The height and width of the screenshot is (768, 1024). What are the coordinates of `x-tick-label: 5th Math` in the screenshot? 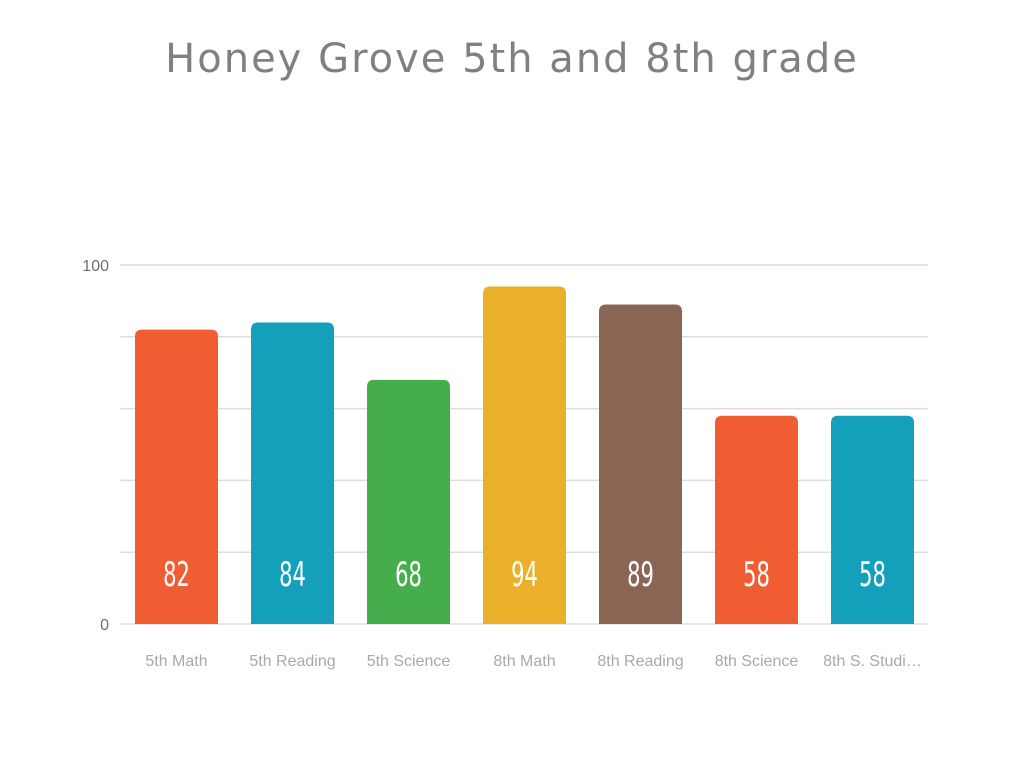 It's located at (176, 661).